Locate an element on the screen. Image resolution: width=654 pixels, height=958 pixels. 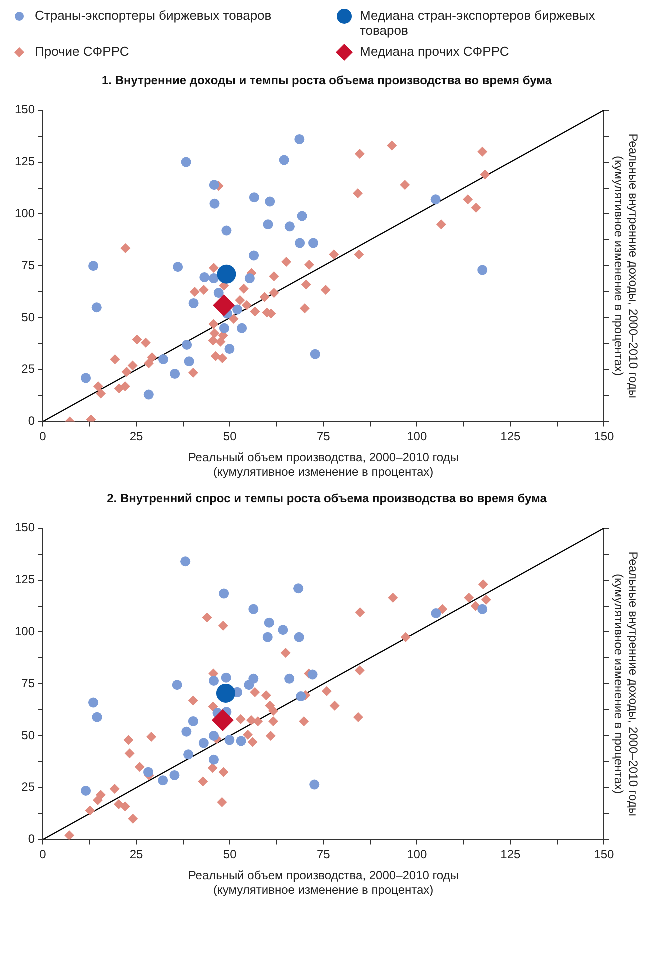
x-tick-label: 50 is located at coordinates (230, 436).